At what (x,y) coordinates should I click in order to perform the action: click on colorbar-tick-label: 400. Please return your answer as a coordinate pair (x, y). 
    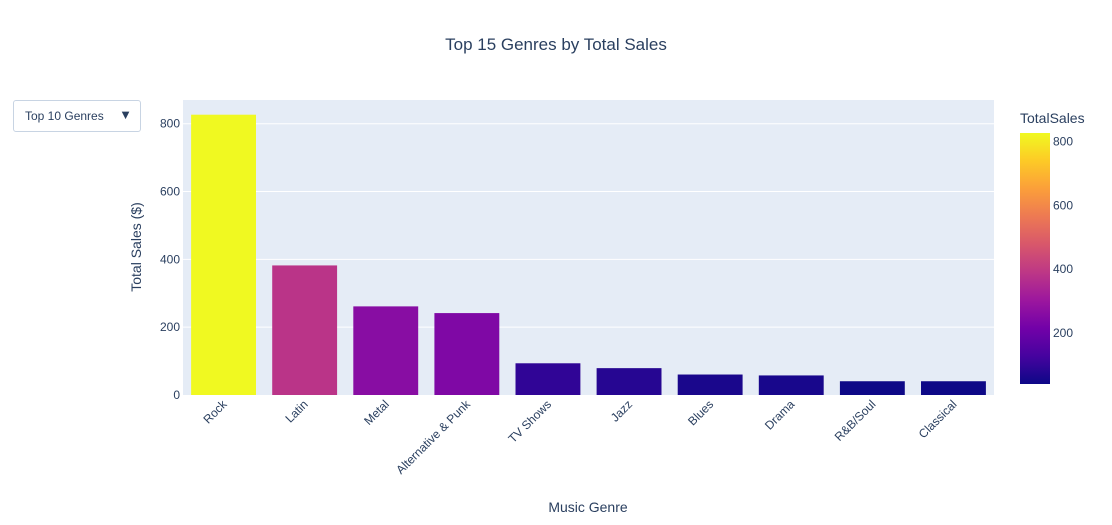
    Looking at the image, I should click on (1063, 269).